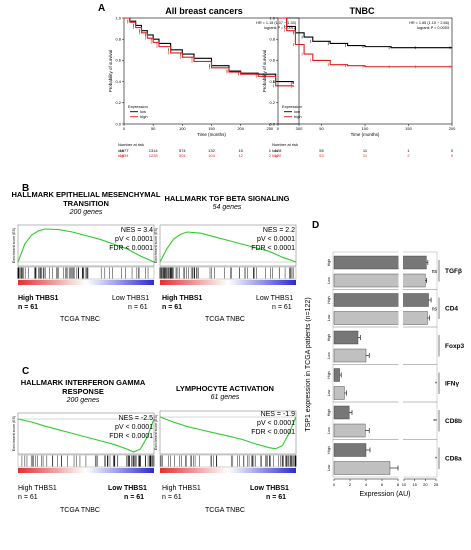 The image size is (471, 550). What do you see at coordinates (182, 150) in the screenshot?
I see `km1-risk-value: 574` at bounding box center [182, 150].